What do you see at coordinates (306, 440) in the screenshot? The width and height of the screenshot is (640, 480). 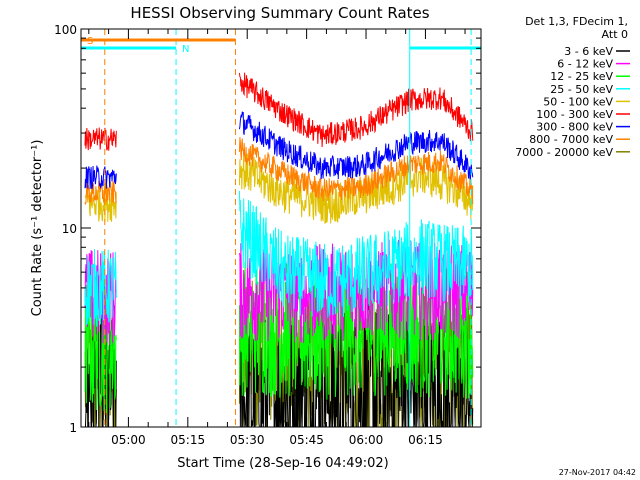 I see `x-tick-label: 05:45` at bounding box center [306, 440].